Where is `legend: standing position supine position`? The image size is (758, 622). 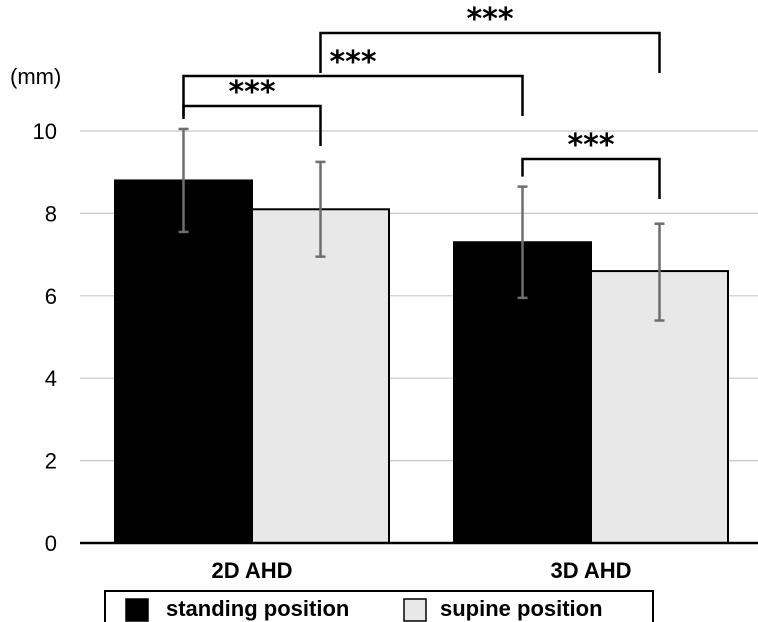 legend: standing position supine position is located at coordinates (379, 606).